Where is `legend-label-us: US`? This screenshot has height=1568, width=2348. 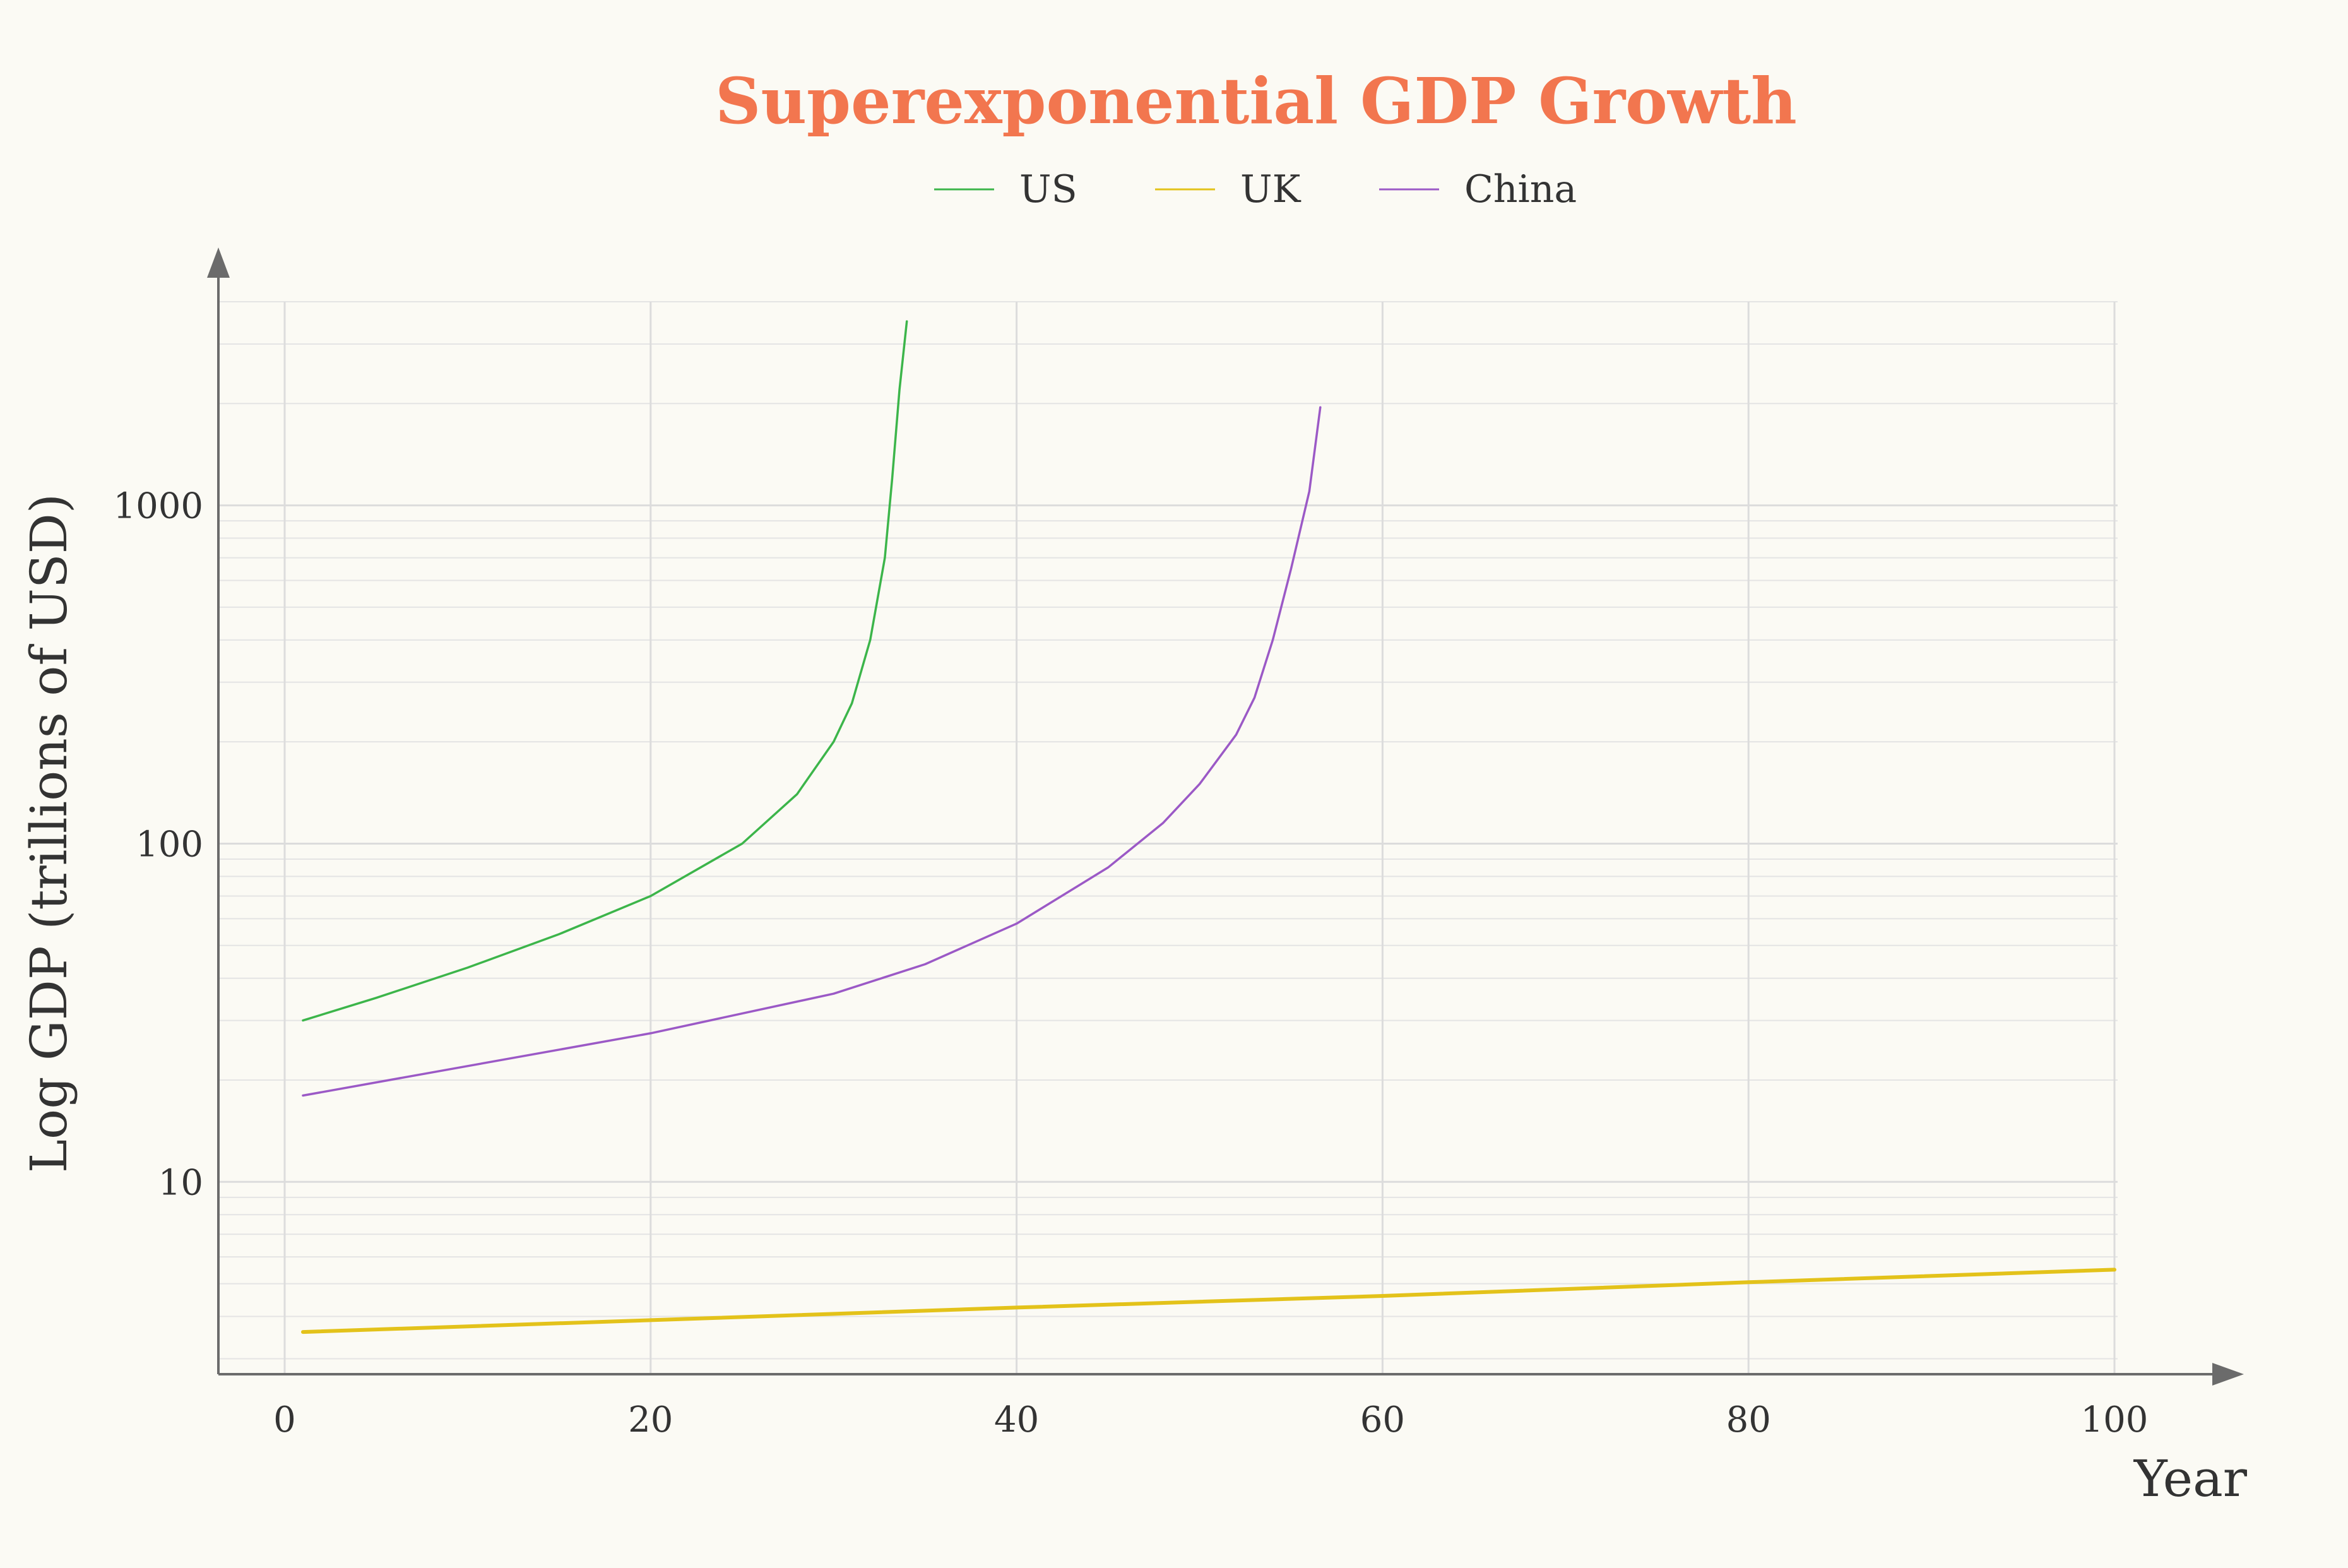 legend-label-us: US is located at coordinates (1048, 189).